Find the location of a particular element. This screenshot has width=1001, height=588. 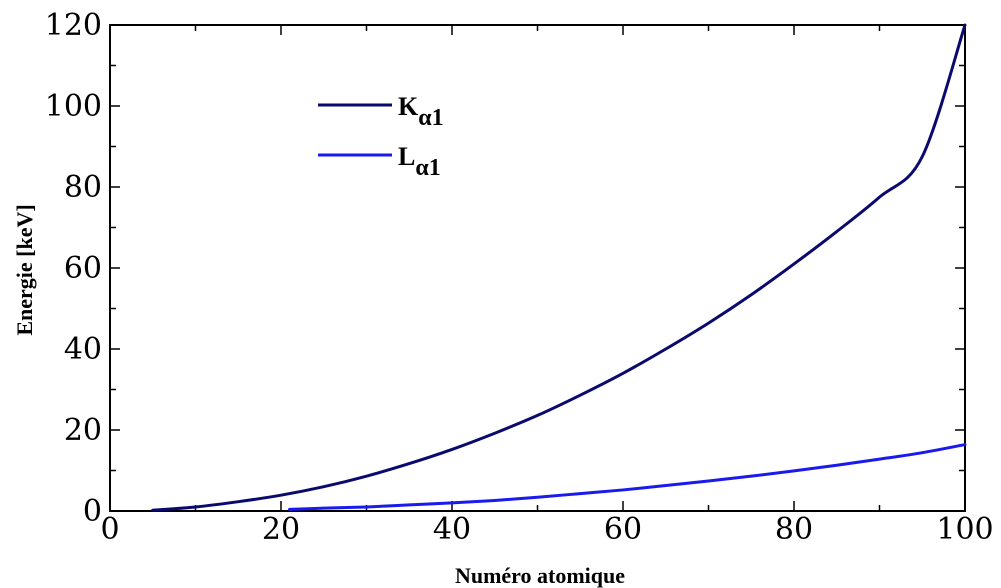

y-tick-label: 100 is located at coordinates (73, 106).